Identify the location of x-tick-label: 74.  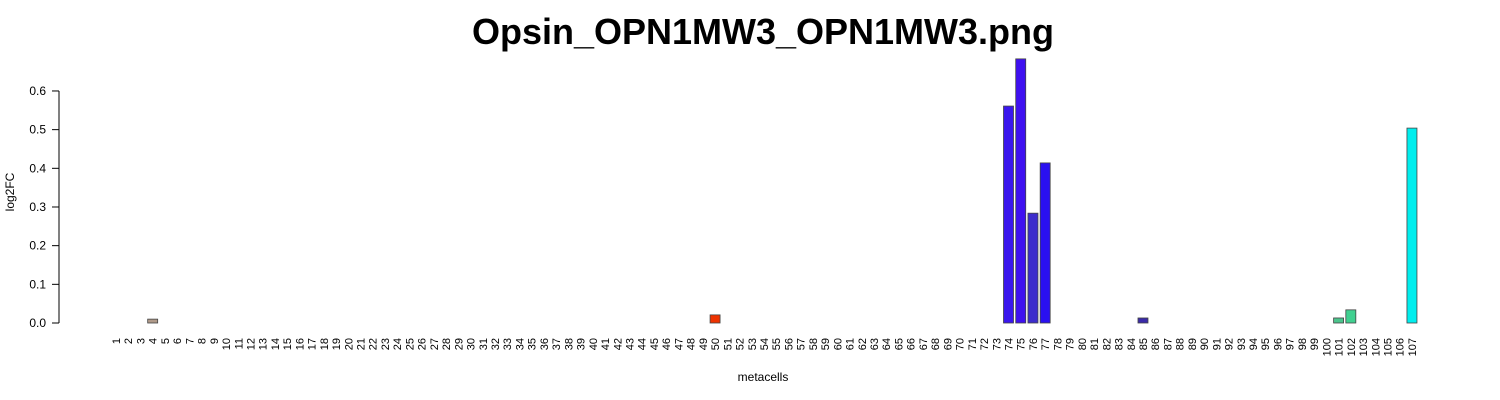
(1009, 344).